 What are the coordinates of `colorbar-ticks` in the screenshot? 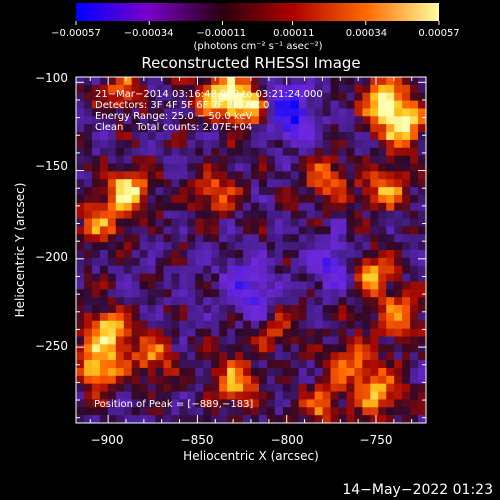 It's located at (257, 23).